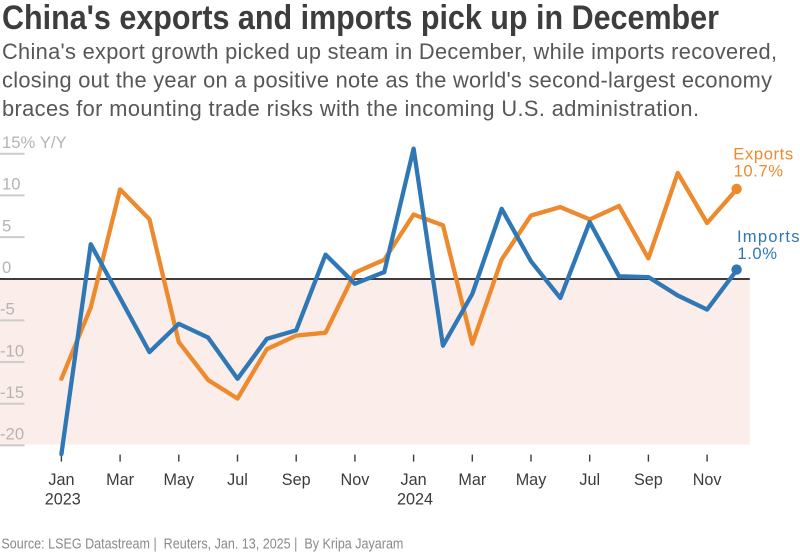 The height and width of the screenshot is (554, 800). I want to click on svg-text: 5, so click(6, 225).